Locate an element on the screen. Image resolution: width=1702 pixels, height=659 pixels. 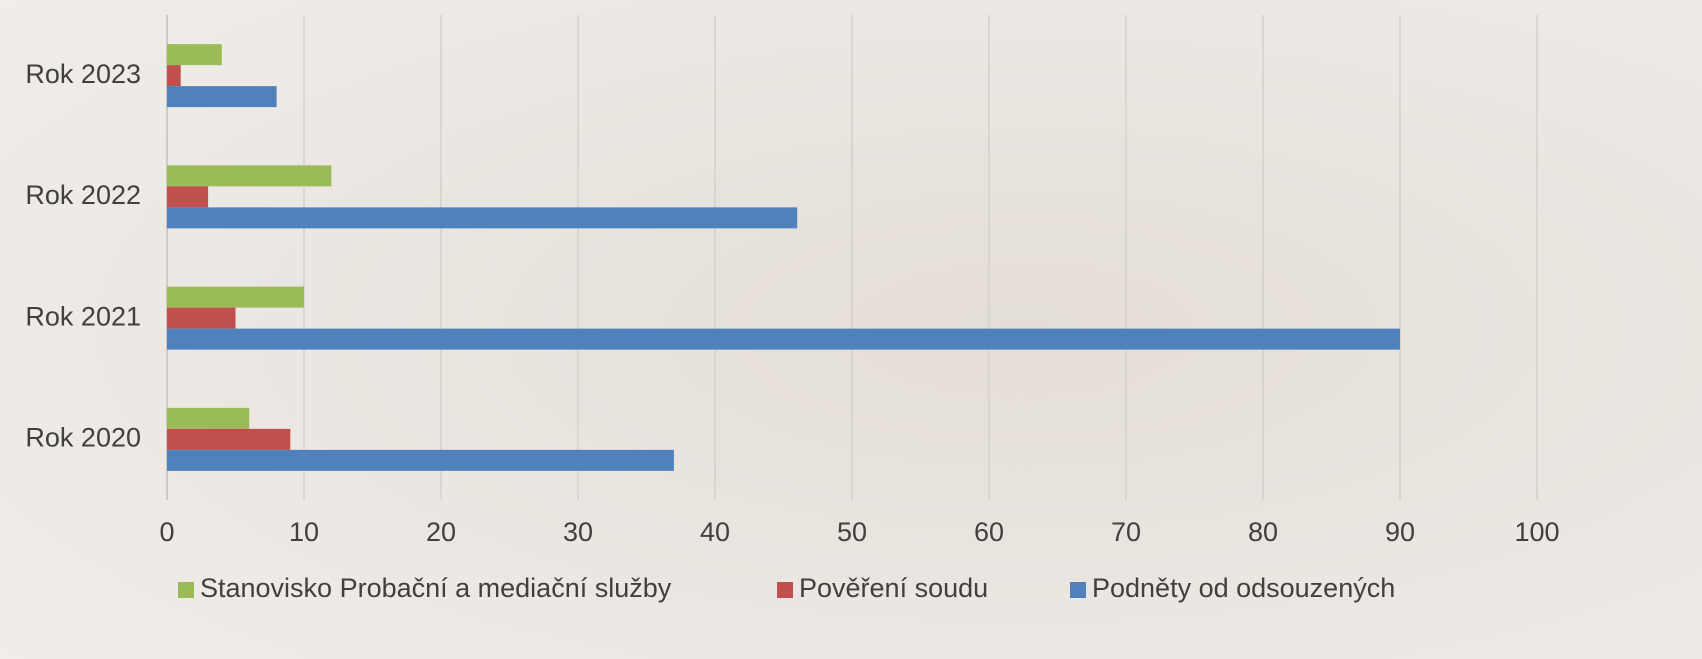
x-tick-label: 50 is located at coordinates (852, 532).